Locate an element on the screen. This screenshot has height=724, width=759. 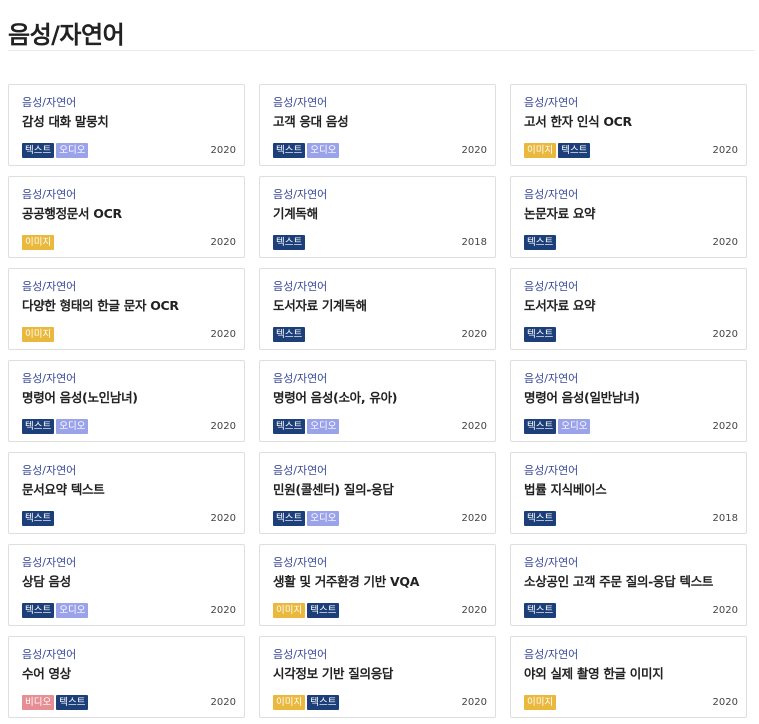
card-title: 상담 음성 is located at coordinates (46, 581).